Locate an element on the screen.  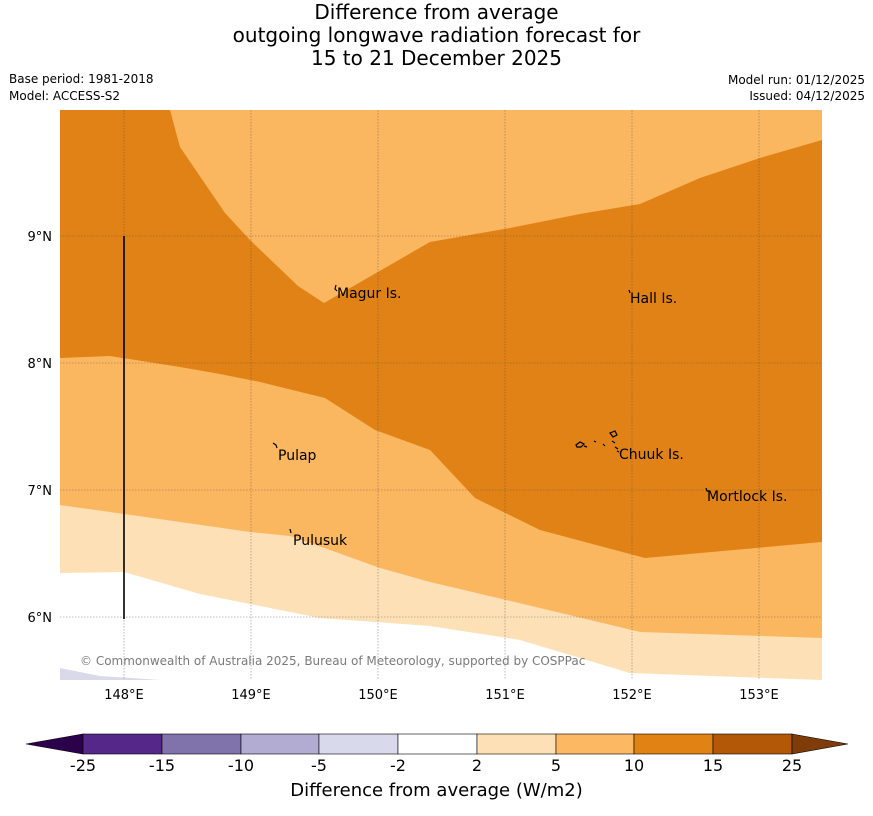
lat-label-9N: 9°N is located at coordinates (40, 237).